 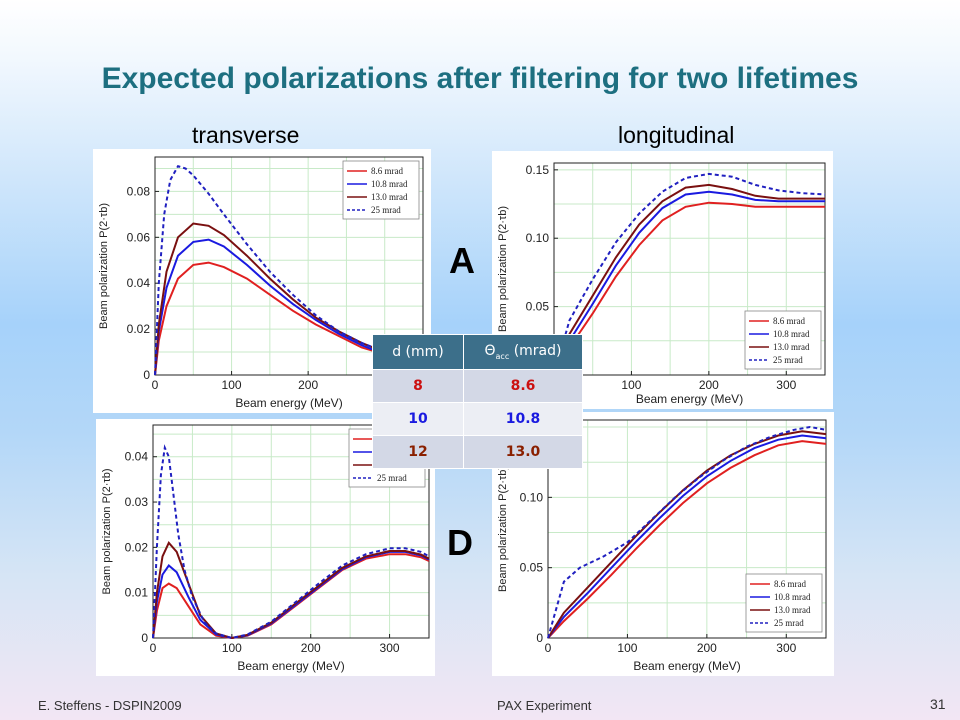 What do you see at coordinates (418, 352) in the screenshot?
I see `table-header-d: d (mm)` at bounding box center [418, 352].